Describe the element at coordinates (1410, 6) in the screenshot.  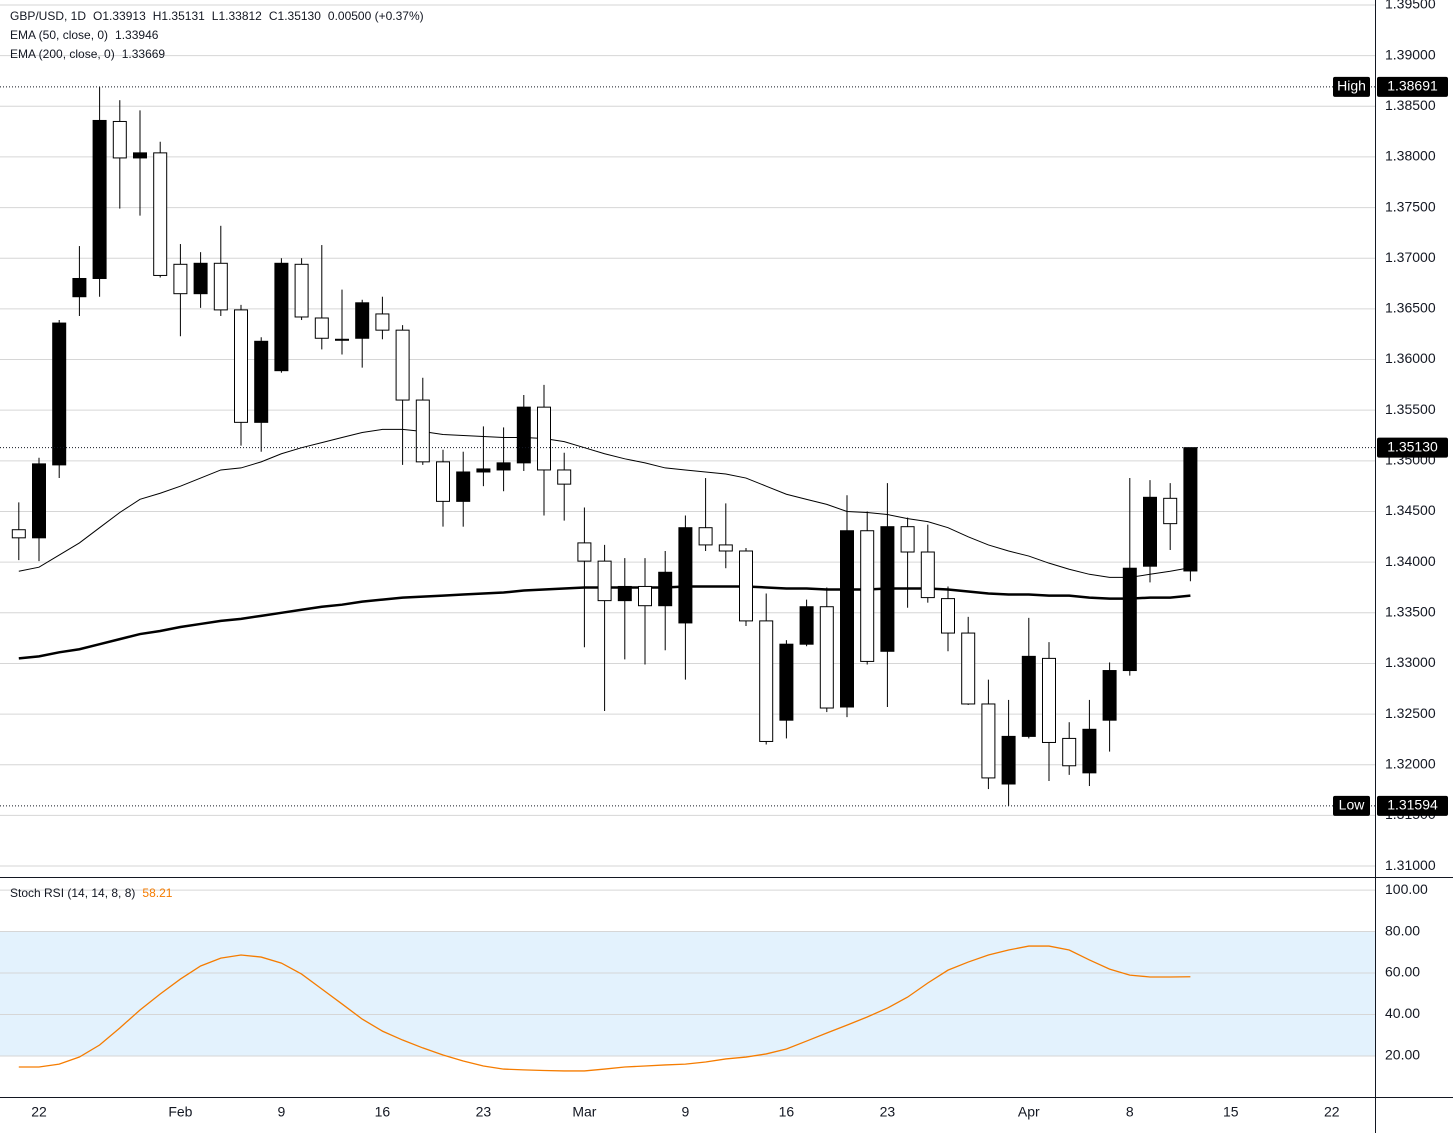
I see `y-tick-label: 1.39500` at that location.